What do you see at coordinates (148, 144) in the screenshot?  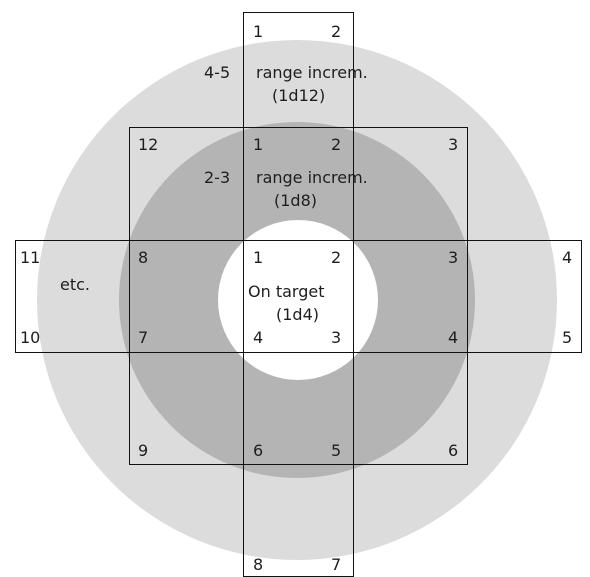 I see `mid-box-number: 12` at bounding box center [148, 144].